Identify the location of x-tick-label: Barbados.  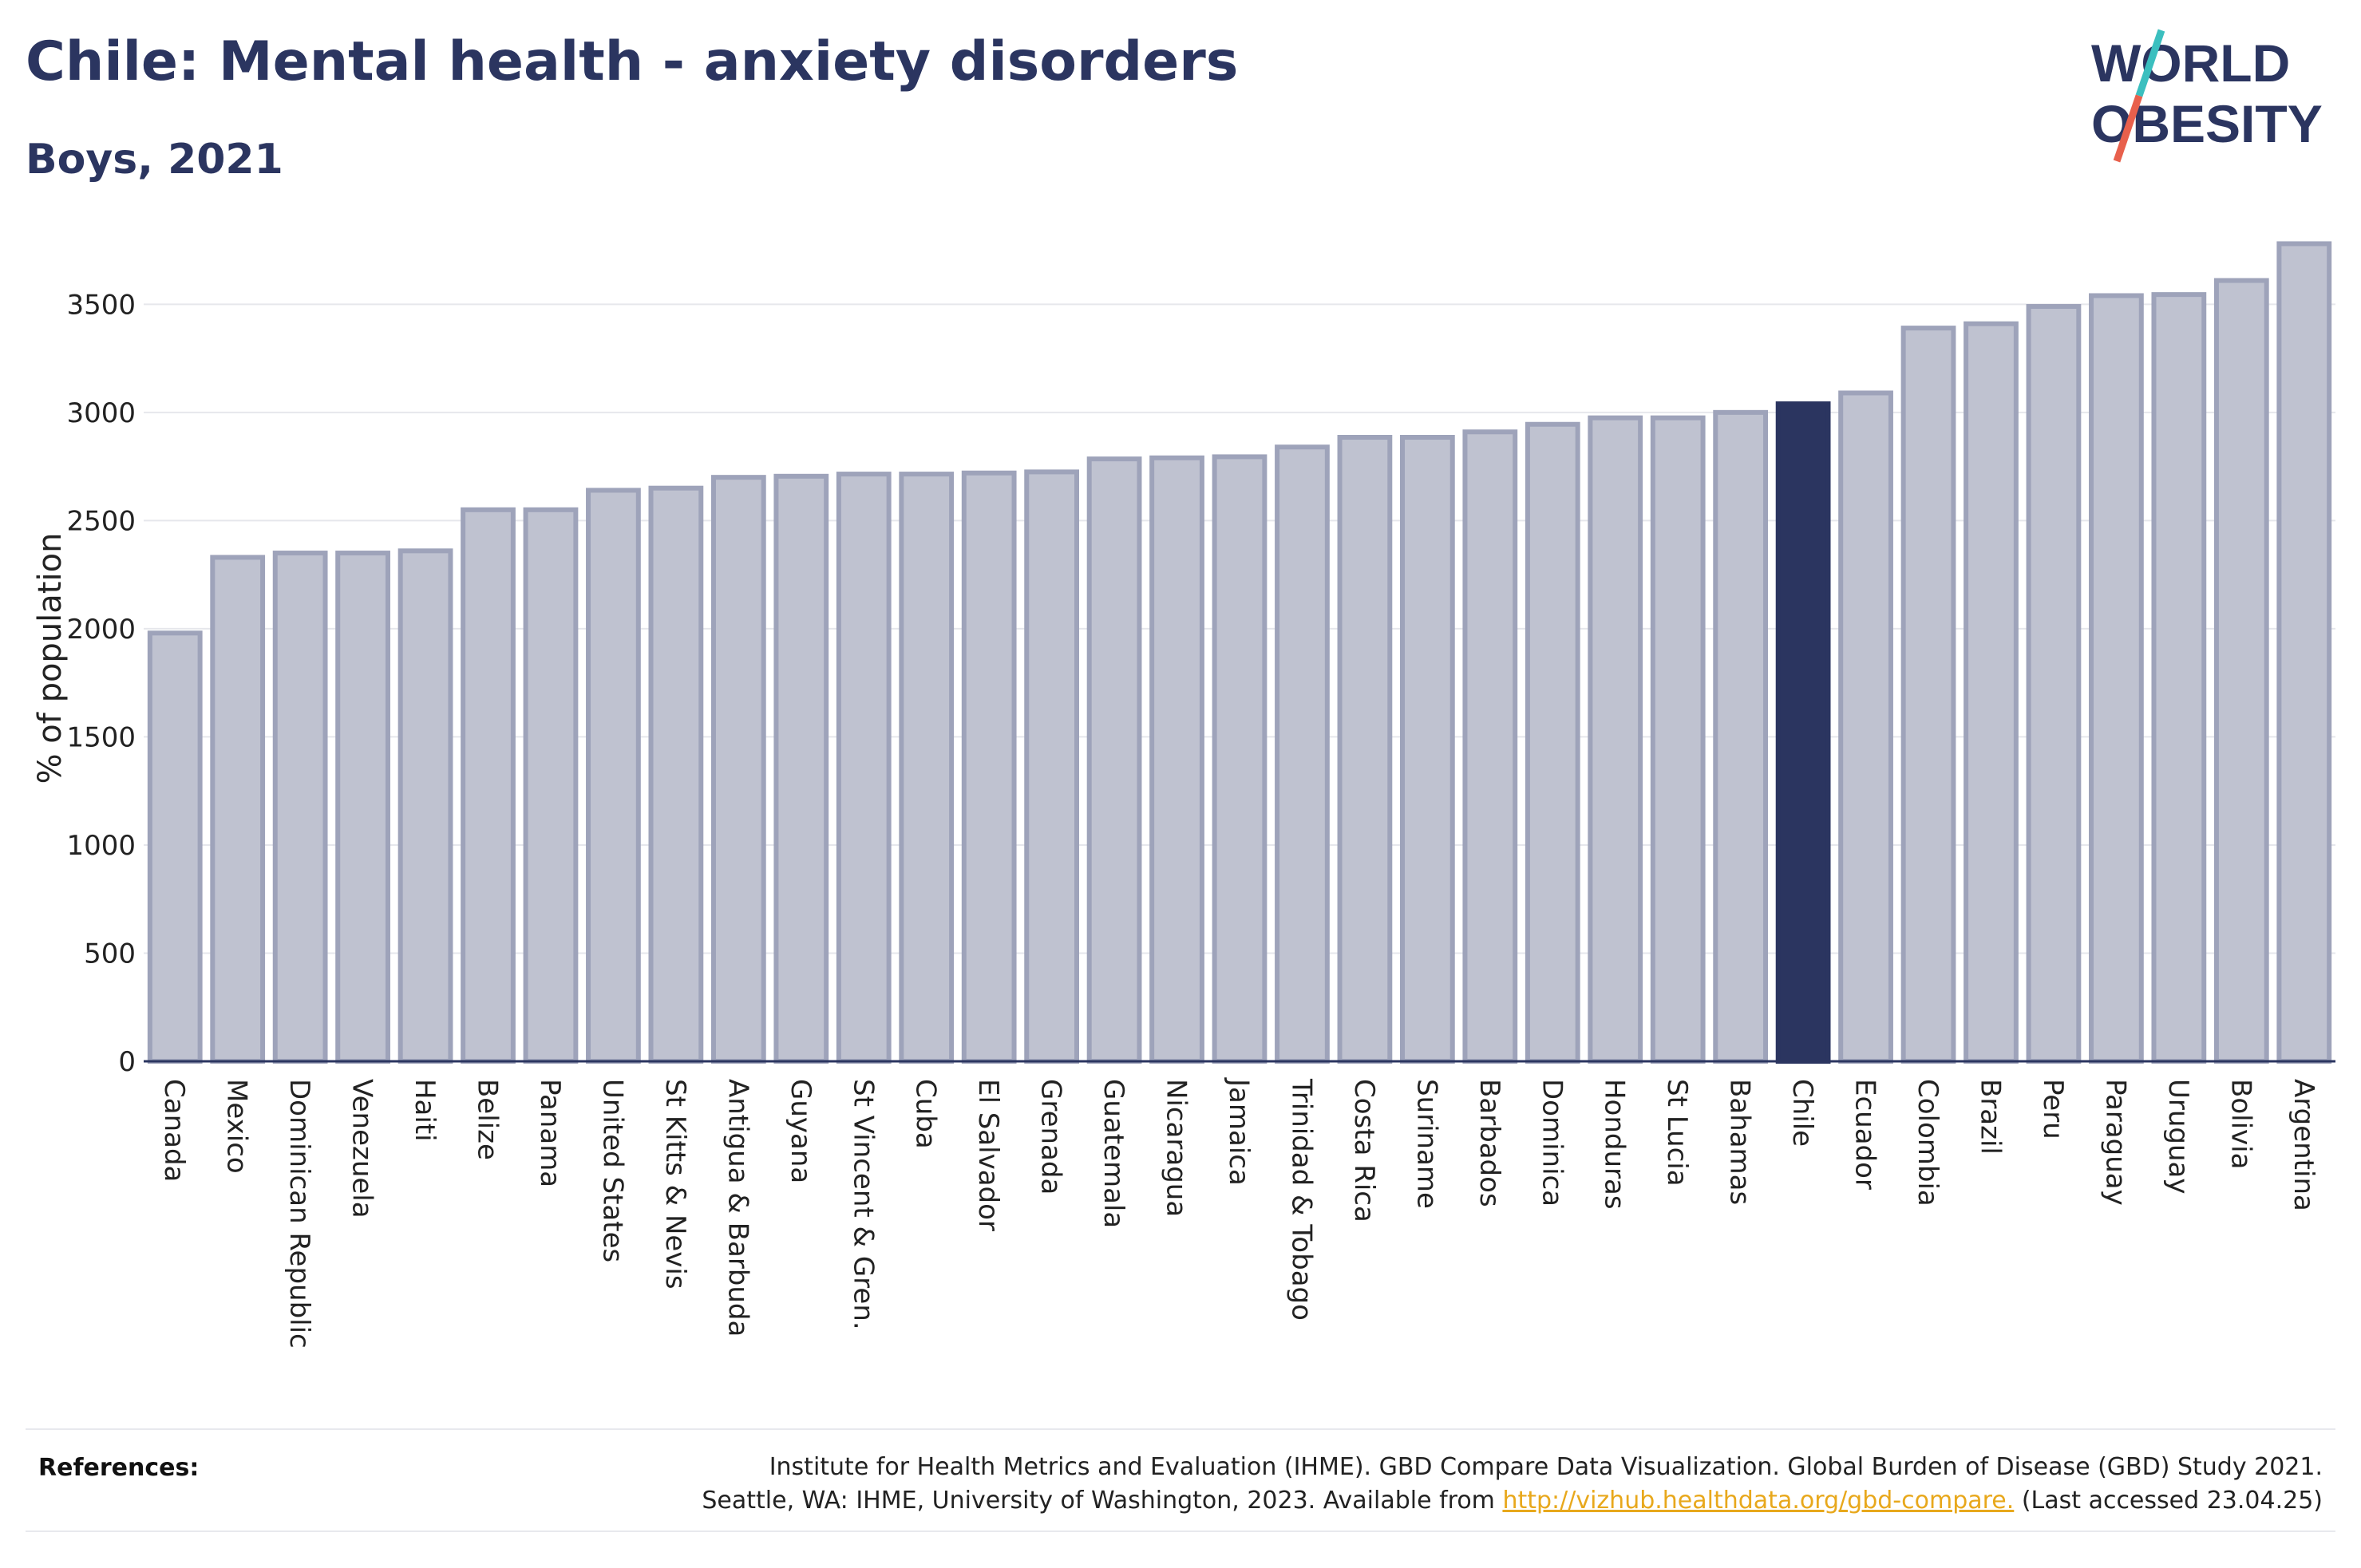
(1489, 1143).